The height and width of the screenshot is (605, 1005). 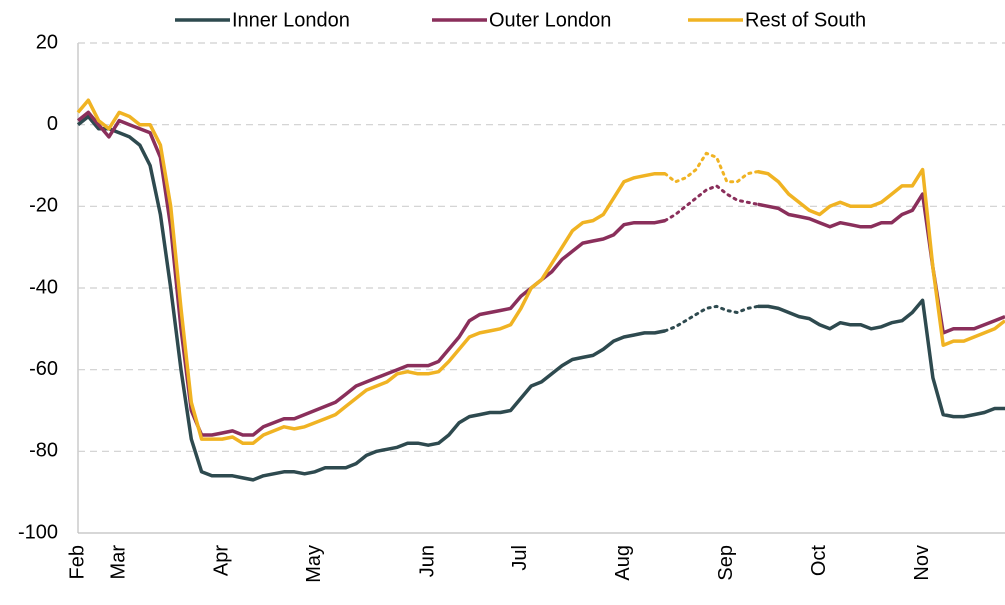 What do you see at coordinates (77, 562) in the screenshot?
I see `x-tick-label: Feb` at bounding box center [77, 562].